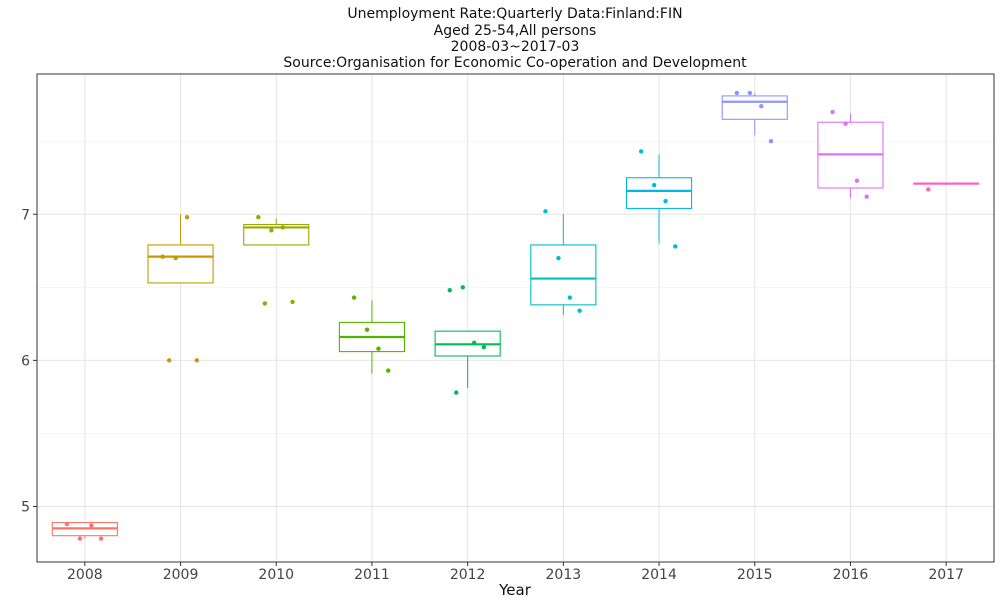 The width and height of the screenshot is (1000, 600). I want to click on data-point-2017, so click(928, 189).